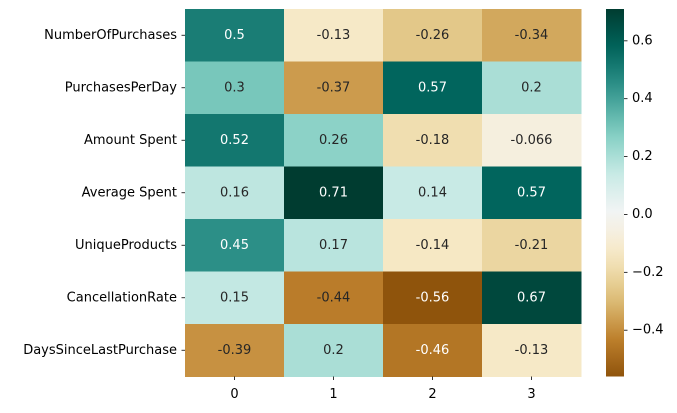  I want to click on cell-value-label: 0.3, so click(234, 87).